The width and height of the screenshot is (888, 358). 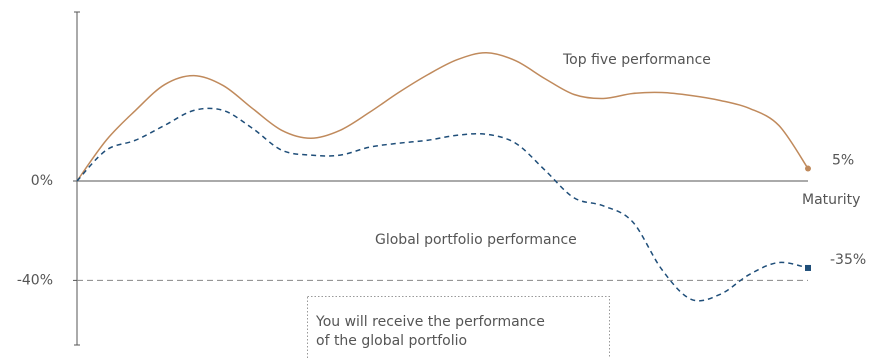 What do you see at coordinates (430, 322) in the screenshot?
I see `annotation-text: You will receive the performance` at bounding box center [430, 322].